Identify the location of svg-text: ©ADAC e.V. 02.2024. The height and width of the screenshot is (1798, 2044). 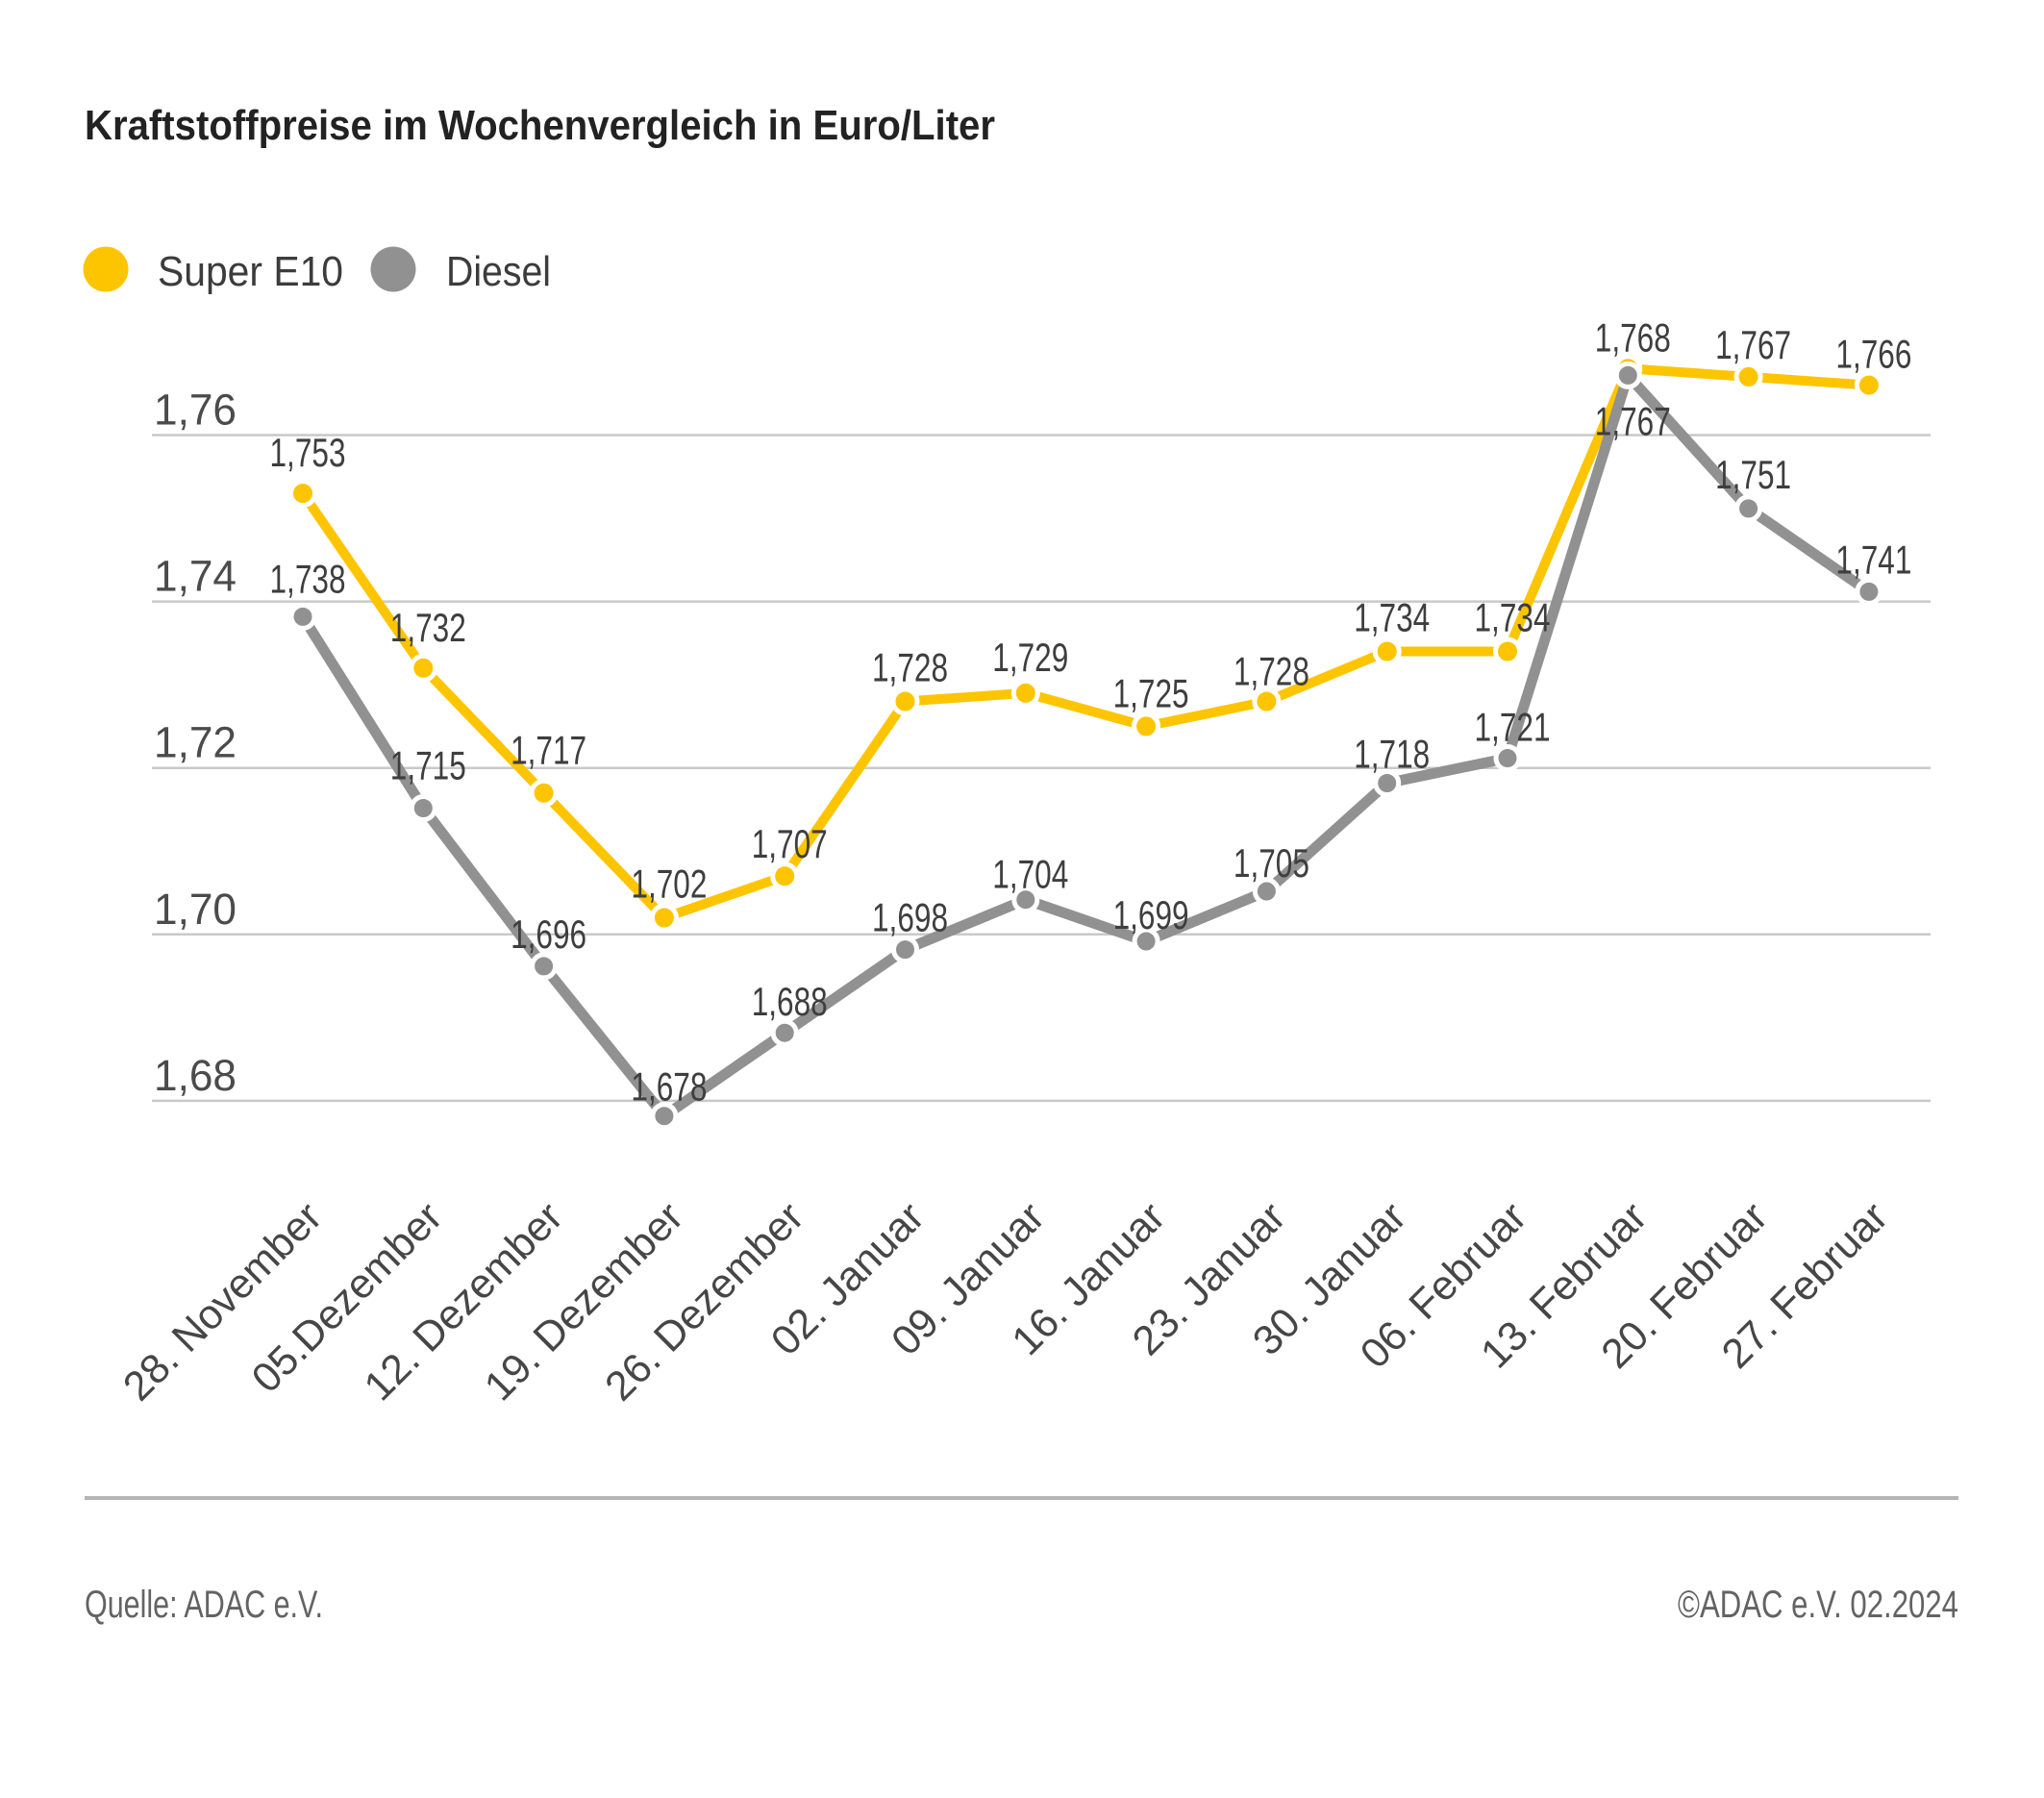
(1818, 1605).